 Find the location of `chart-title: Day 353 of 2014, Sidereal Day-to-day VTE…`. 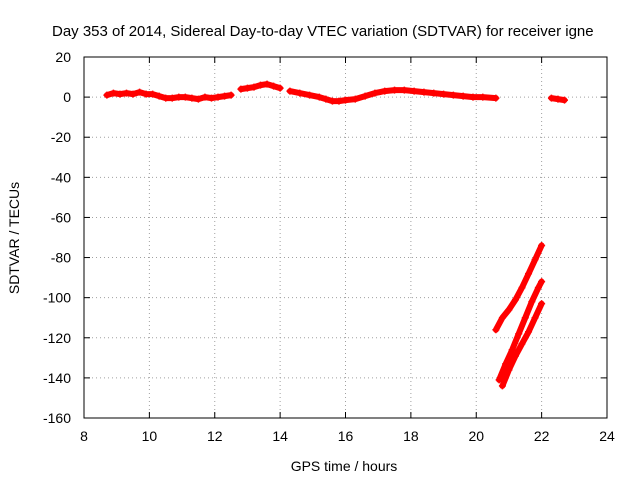

chart-title: Day 353 of 2014, Sidereal Day-to-day VTE… is located at coordinates (323, 31).